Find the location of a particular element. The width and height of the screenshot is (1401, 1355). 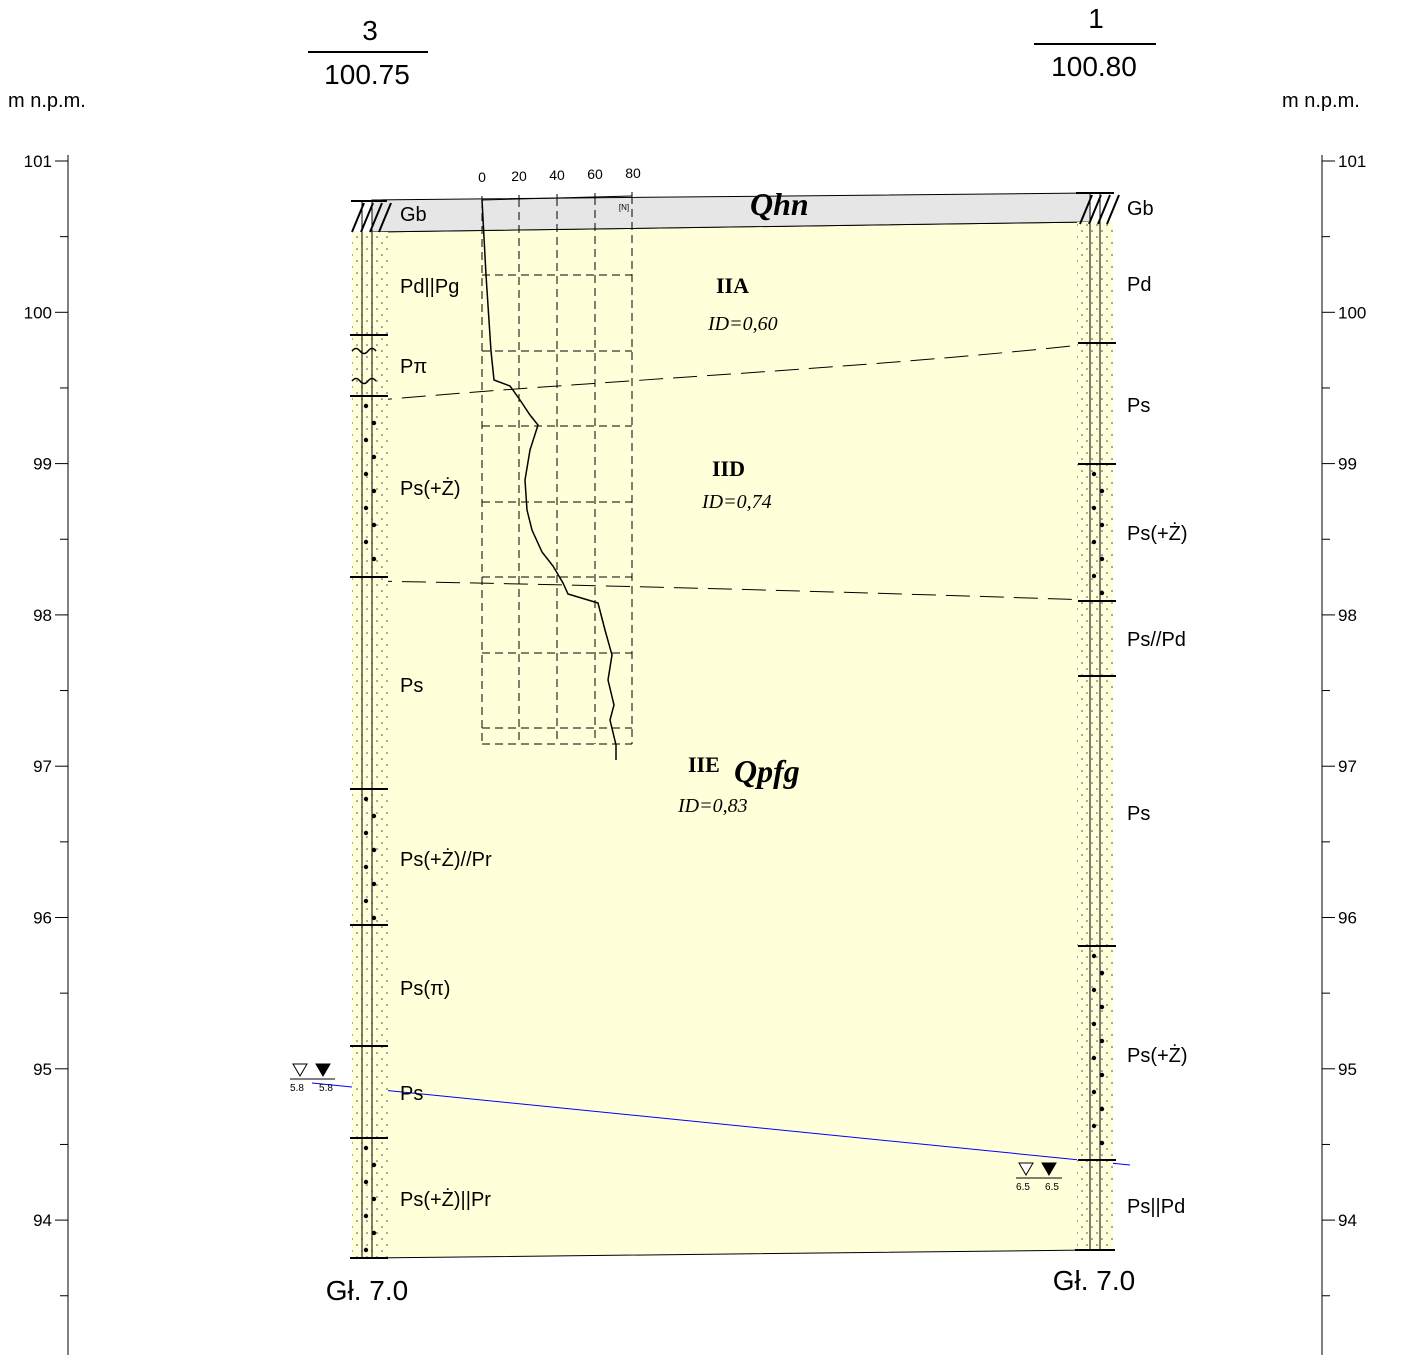

borehole-3-depth-label: Gł. 7.0 is located at coordinates (367, 1290).